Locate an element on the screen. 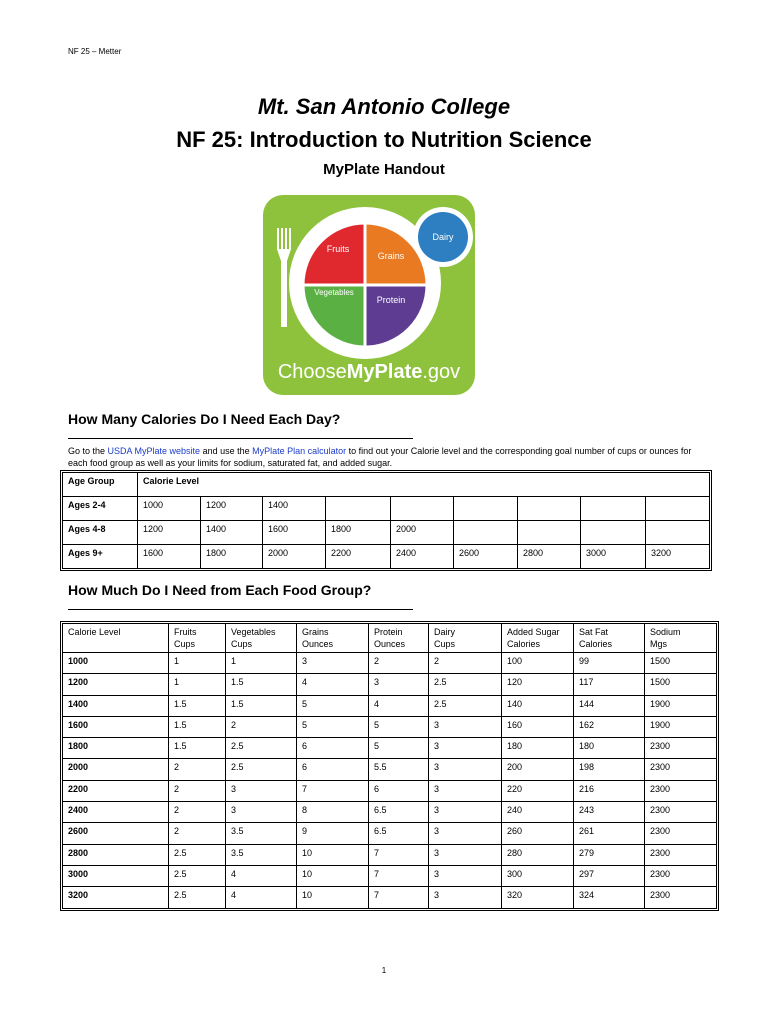  header-cell: Age Group is located at coordinates (100, 484).